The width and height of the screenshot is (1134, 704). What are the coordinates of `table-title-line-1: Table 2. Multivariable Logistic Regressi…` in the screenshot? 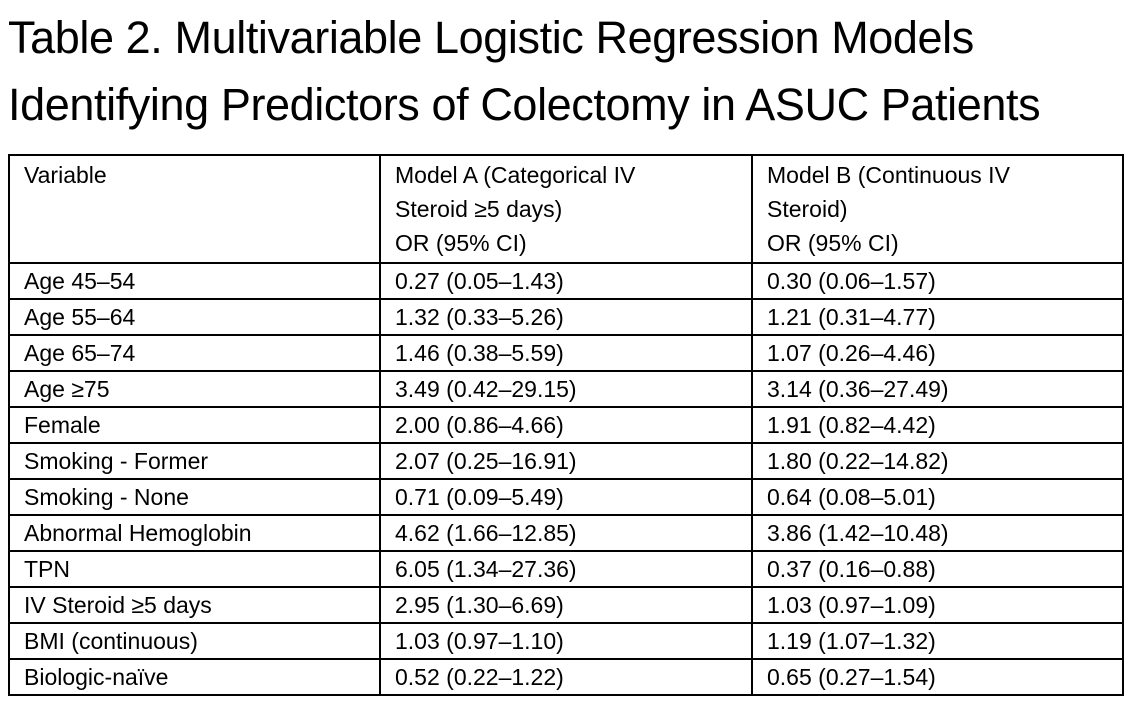 It's located at (491, 37).